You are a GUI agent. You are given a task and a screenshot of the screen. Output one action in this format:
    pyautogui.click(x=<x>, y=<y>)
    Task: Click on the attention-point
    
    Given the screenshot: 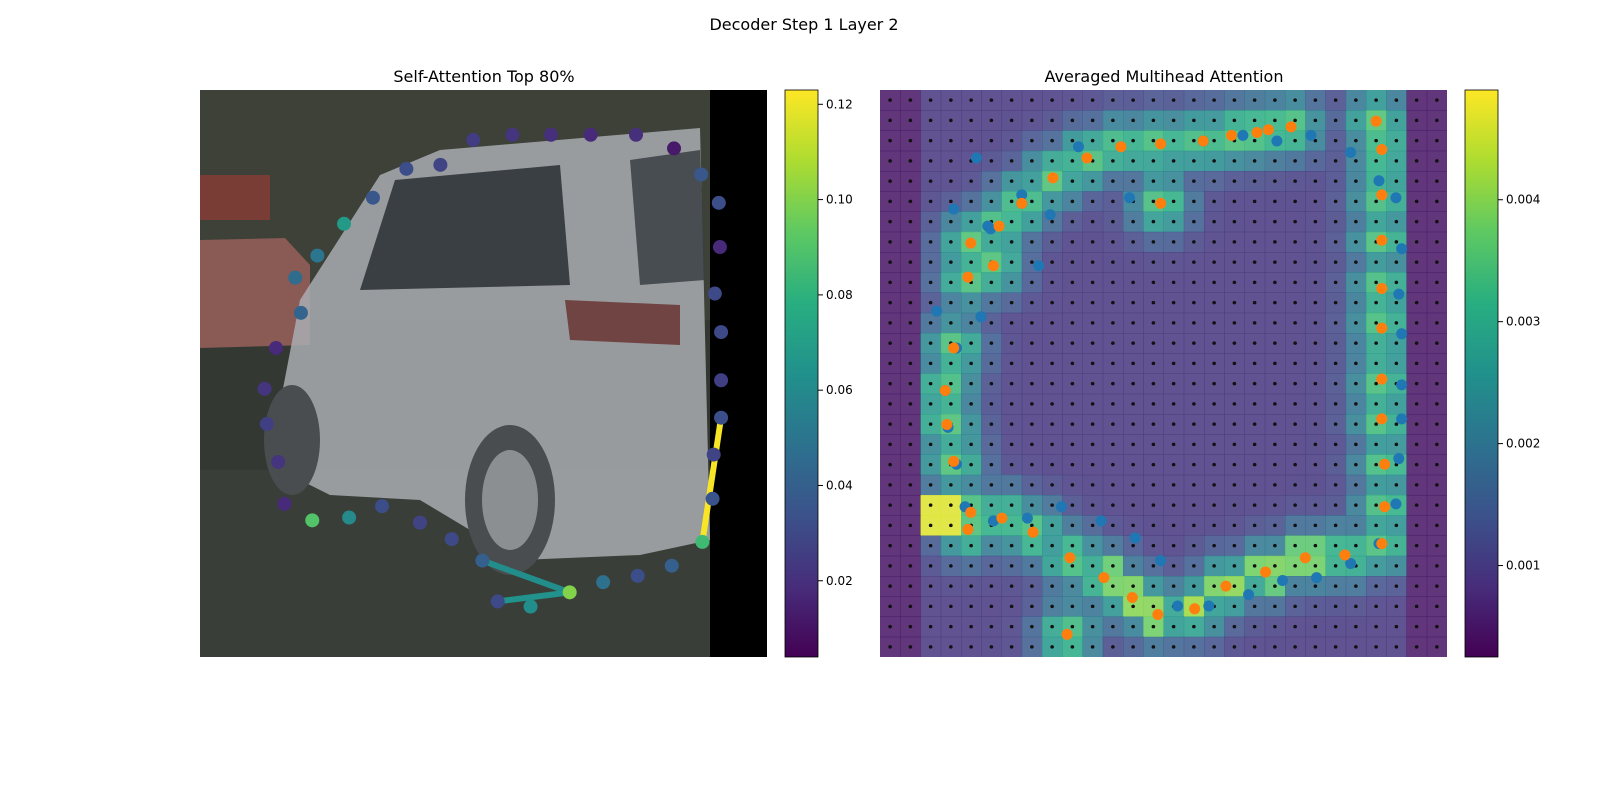 What is the action you would take?
    pyautogui.click(x=344, y=223)
    